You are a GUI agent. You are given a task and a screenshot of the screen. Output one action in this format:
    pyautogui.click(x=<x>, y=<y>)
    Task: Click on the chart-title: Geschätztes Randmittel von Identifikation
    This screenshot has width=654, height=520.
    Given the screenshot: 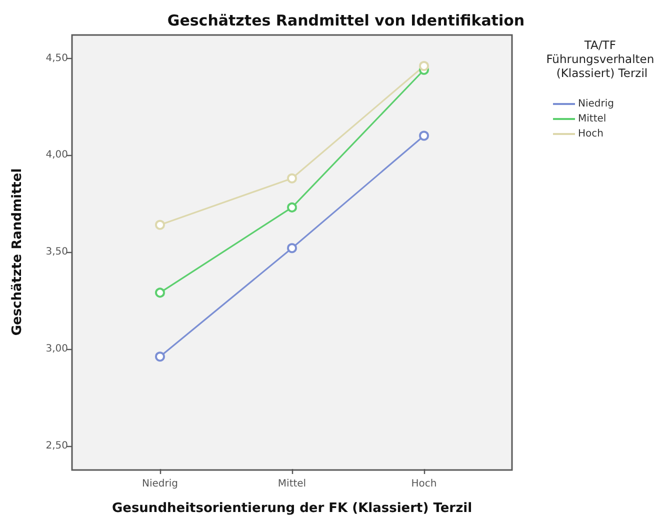 What is the action you would take?
    pyautogui.click(x=346, y=21)
    